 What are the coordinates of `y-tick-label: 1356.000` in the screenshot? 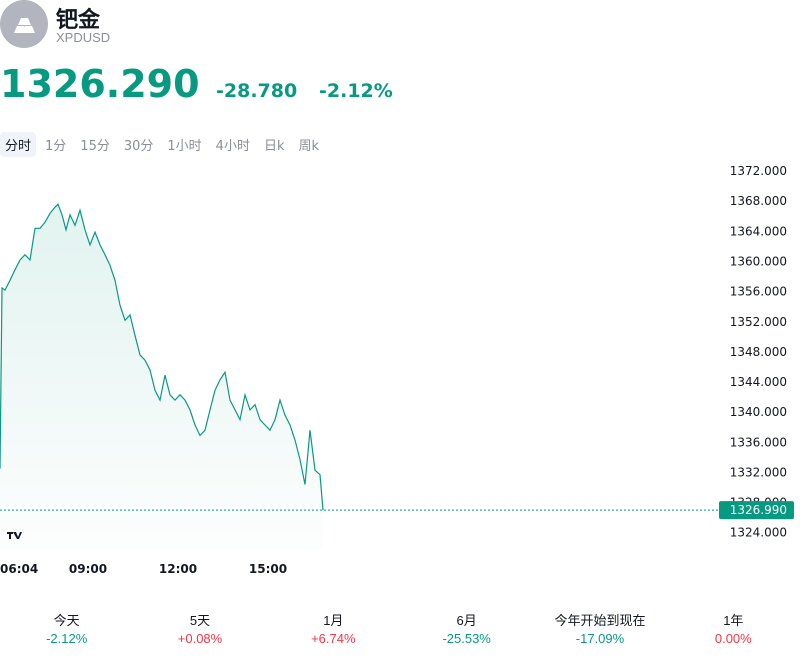 It's located at (758, 292).